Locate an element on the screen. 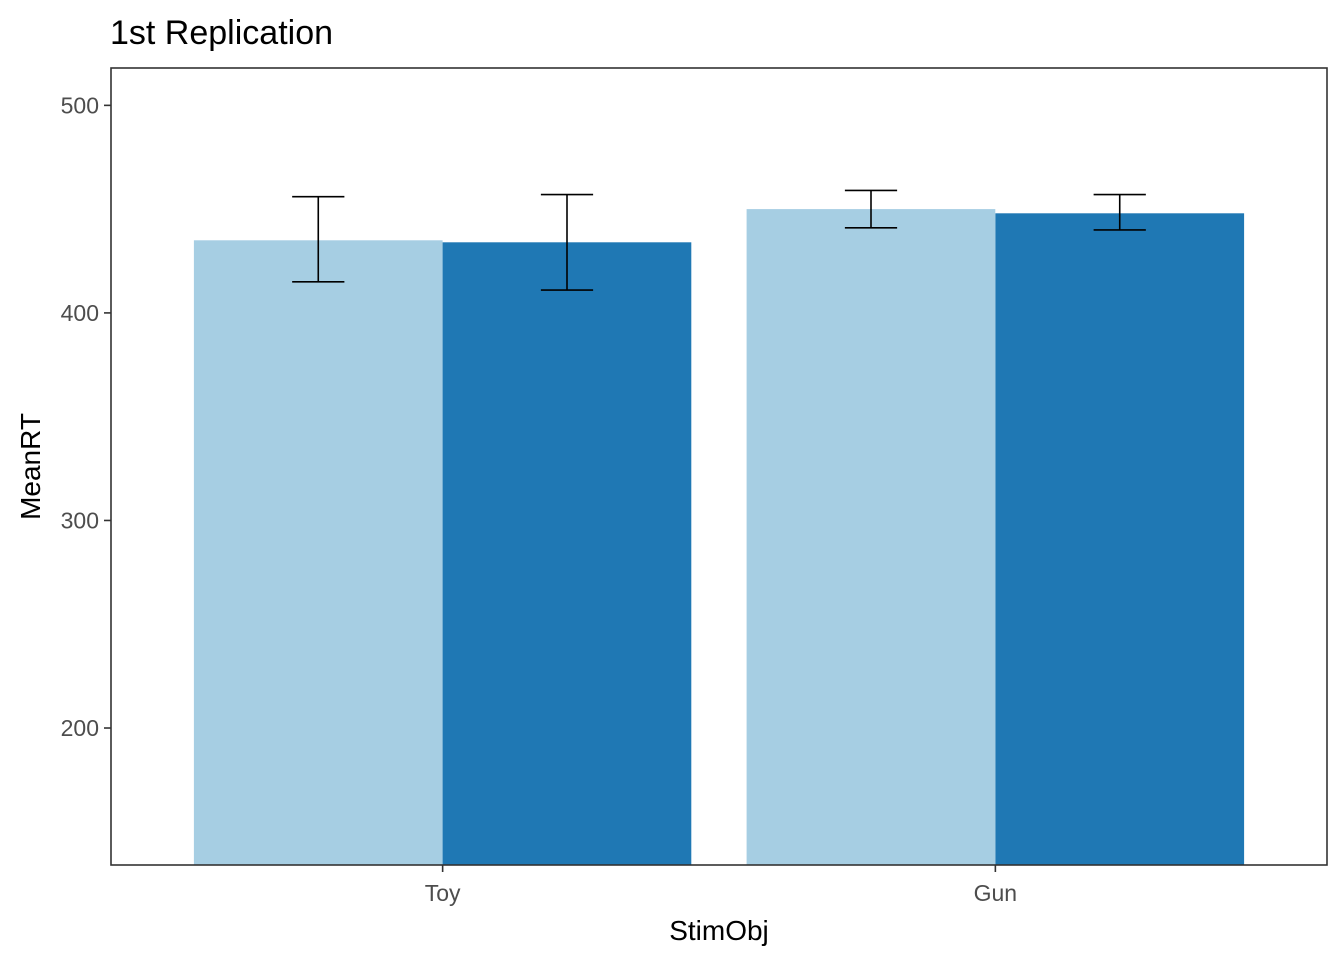 The image size is (1344, 960). x-tick-label-toy: Toy is located at coordinates (443, 893).